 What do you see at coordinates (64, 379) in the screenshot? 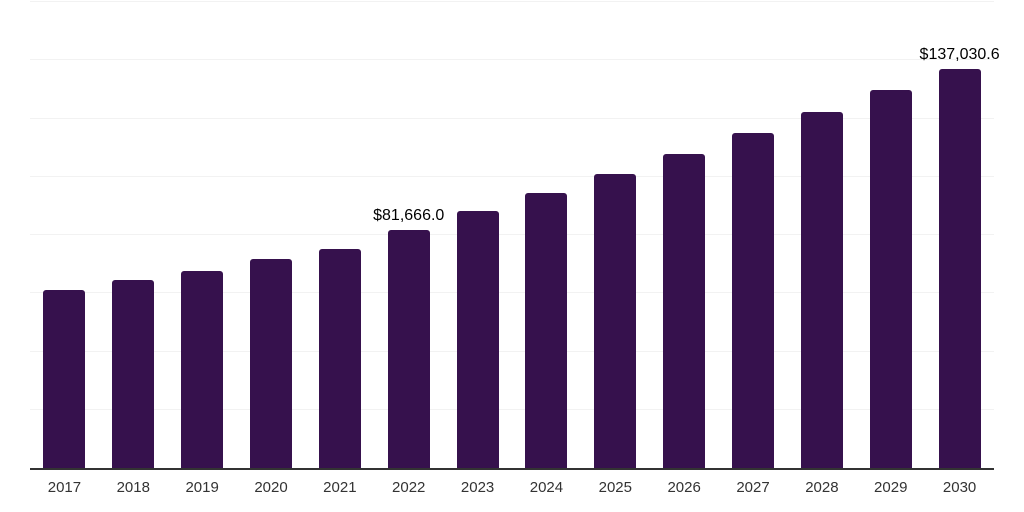
I see `bar-2017` at bounding box center [64, 379].